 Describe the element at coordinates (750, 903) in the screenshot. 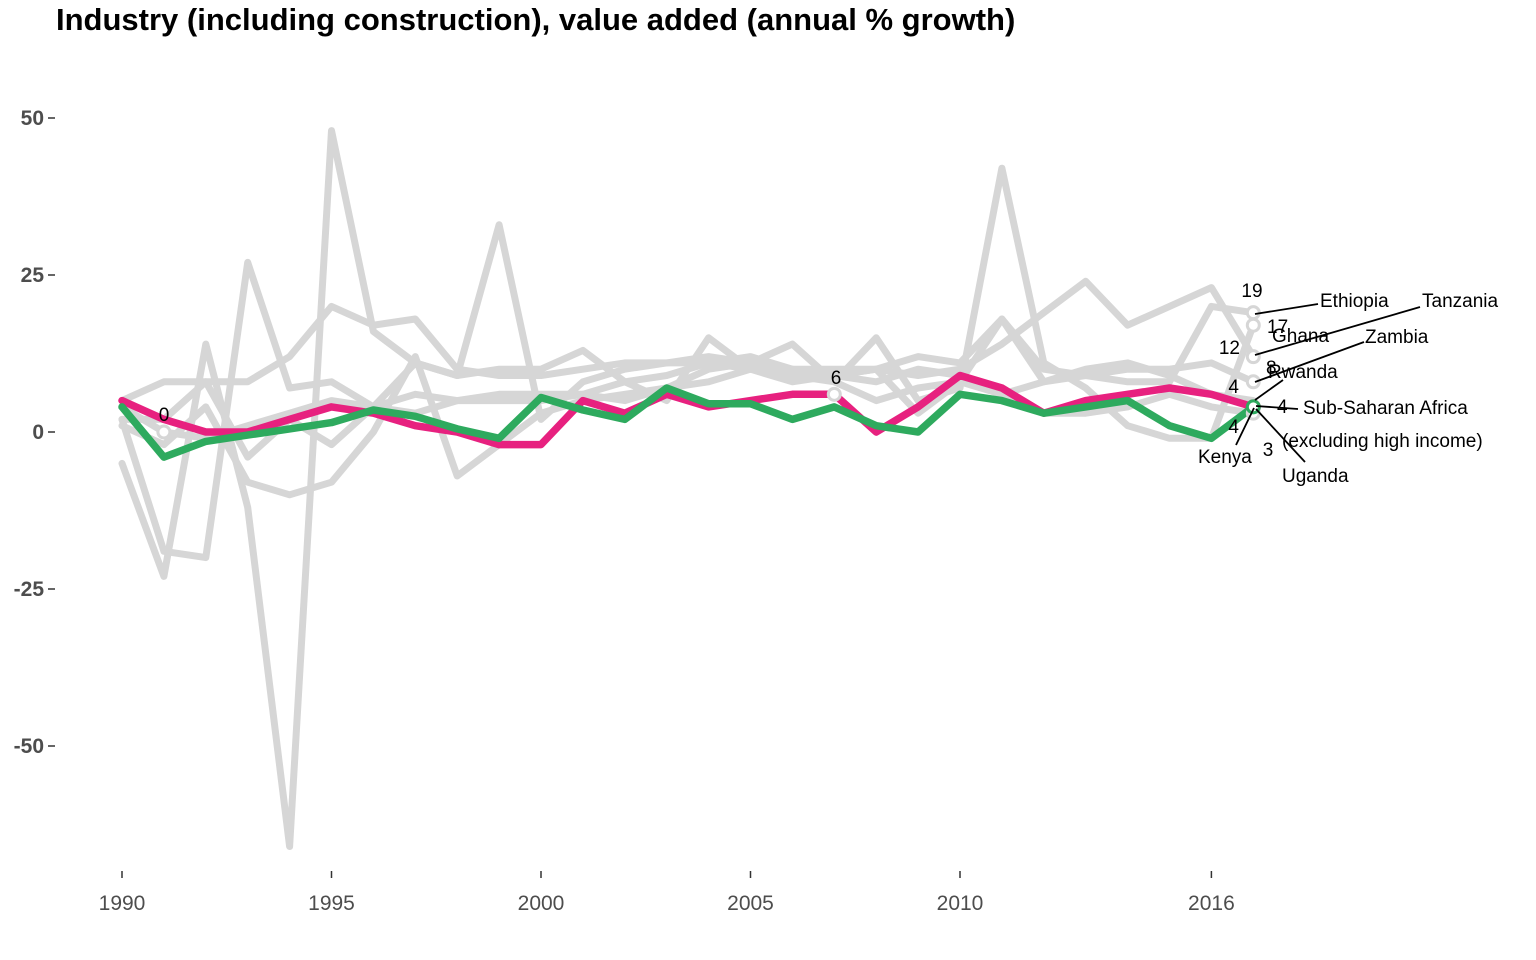

I see `x-tick-label: 2005` at that location.